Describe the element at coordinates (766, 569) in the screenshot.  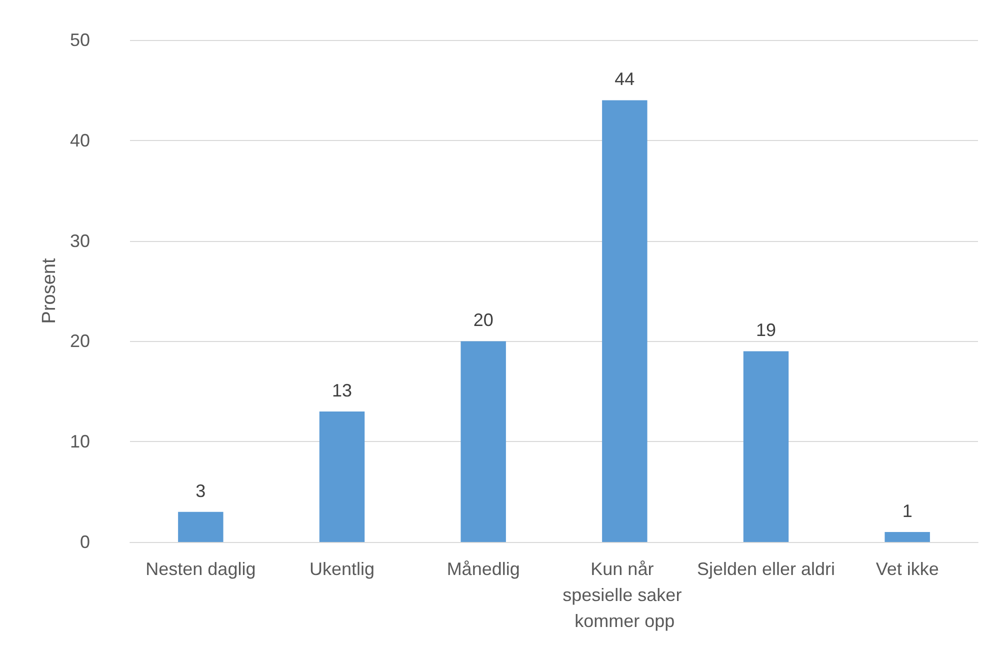
I see `x-tick-label: Sjelden eller aldri` at that location.